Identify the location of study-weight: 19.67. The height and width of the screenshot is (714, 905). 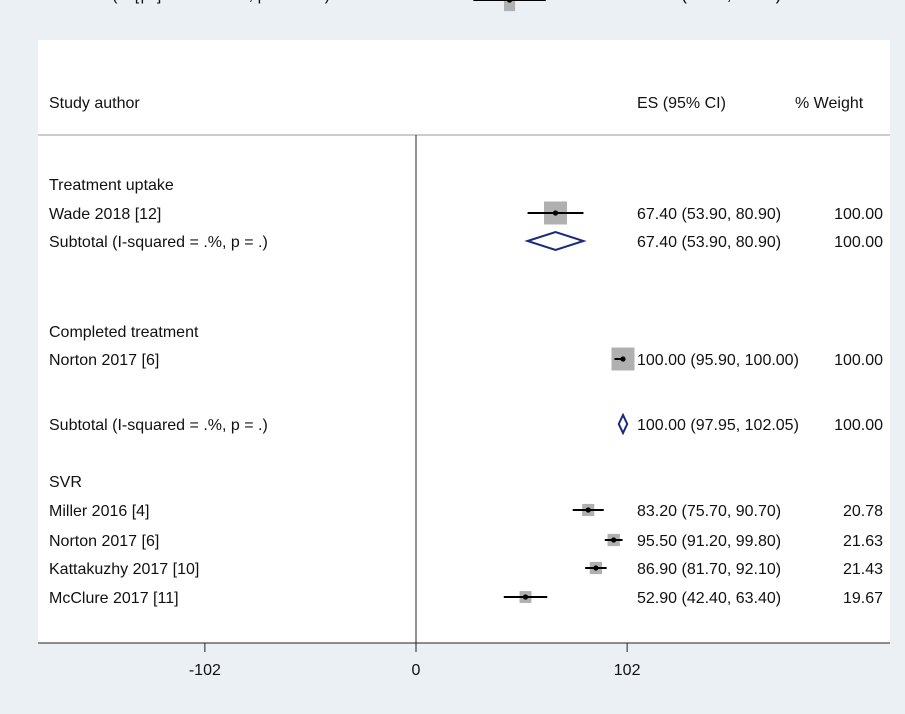
(863, 598).